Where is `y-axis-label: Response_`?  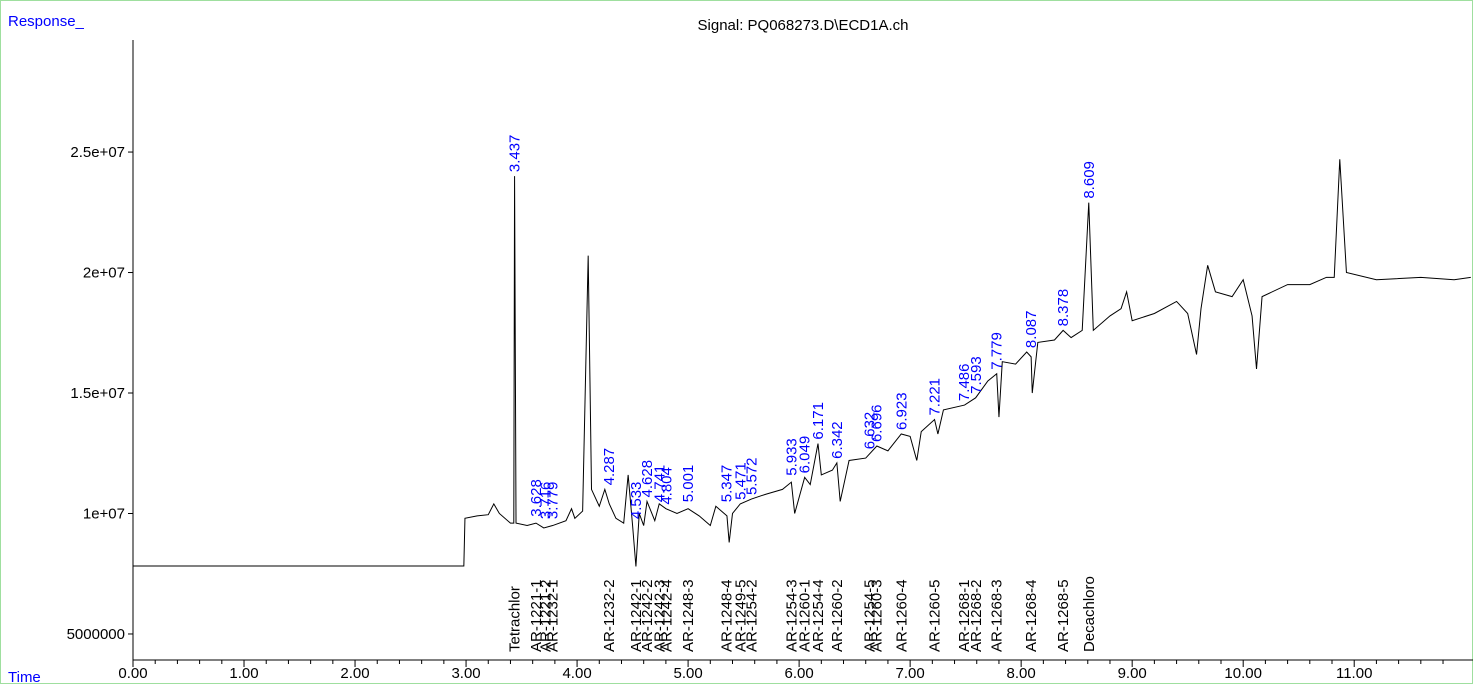
y-axis-label: Response_ is located at coordinates (46, 21).